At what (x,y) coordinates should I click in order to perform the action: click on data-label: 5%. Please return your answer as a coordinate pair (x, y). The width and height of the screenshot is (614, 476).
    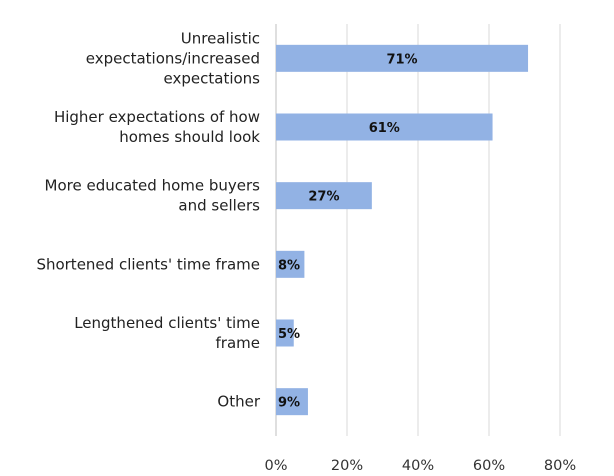
    Looking at the image, I should click on (289, 334).